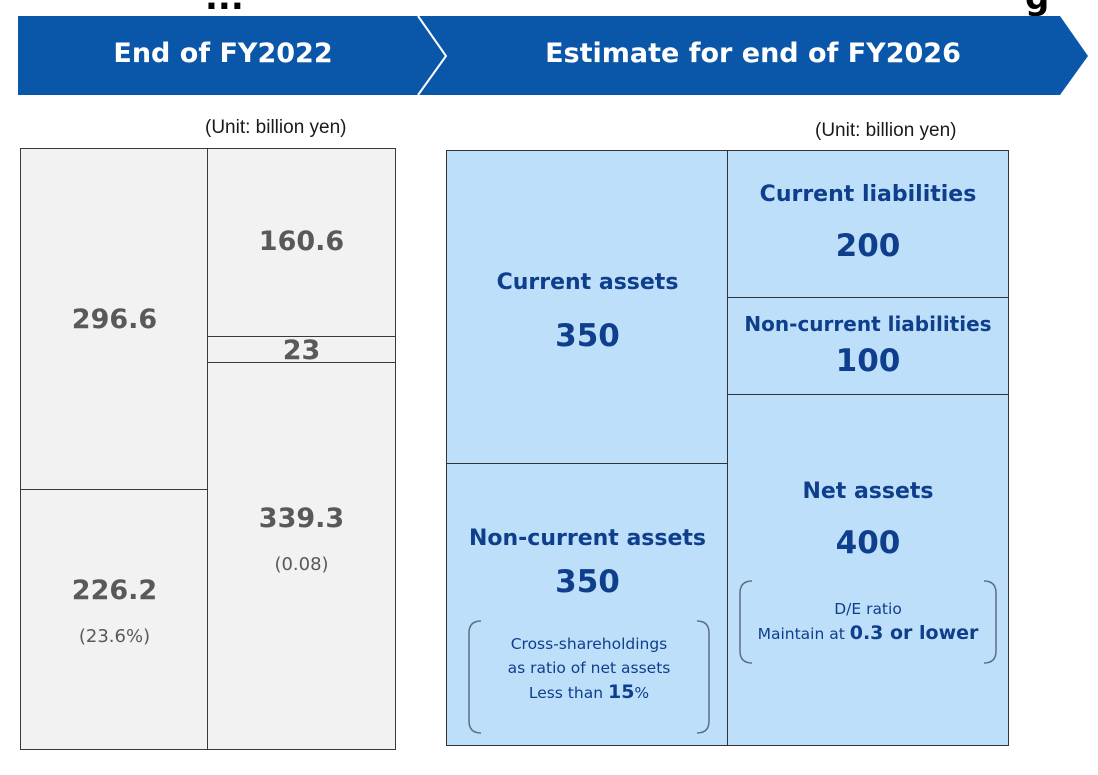  I want to click on unit-label-fy2026: (Unit: billion yen), so click(886, 130).